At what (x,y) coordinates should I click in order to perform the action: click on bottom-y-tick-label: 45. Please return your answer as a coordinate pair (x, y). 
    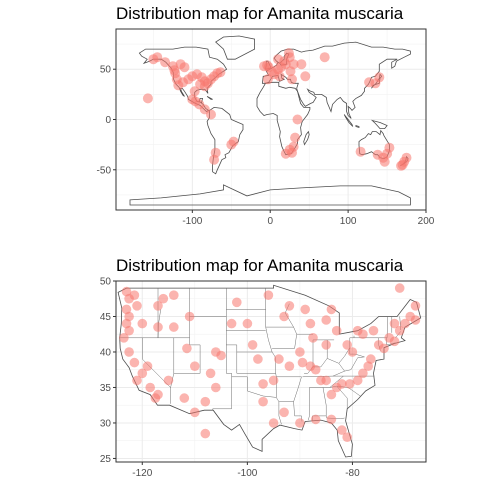
    Looking at the image, I should click on (106, 317).